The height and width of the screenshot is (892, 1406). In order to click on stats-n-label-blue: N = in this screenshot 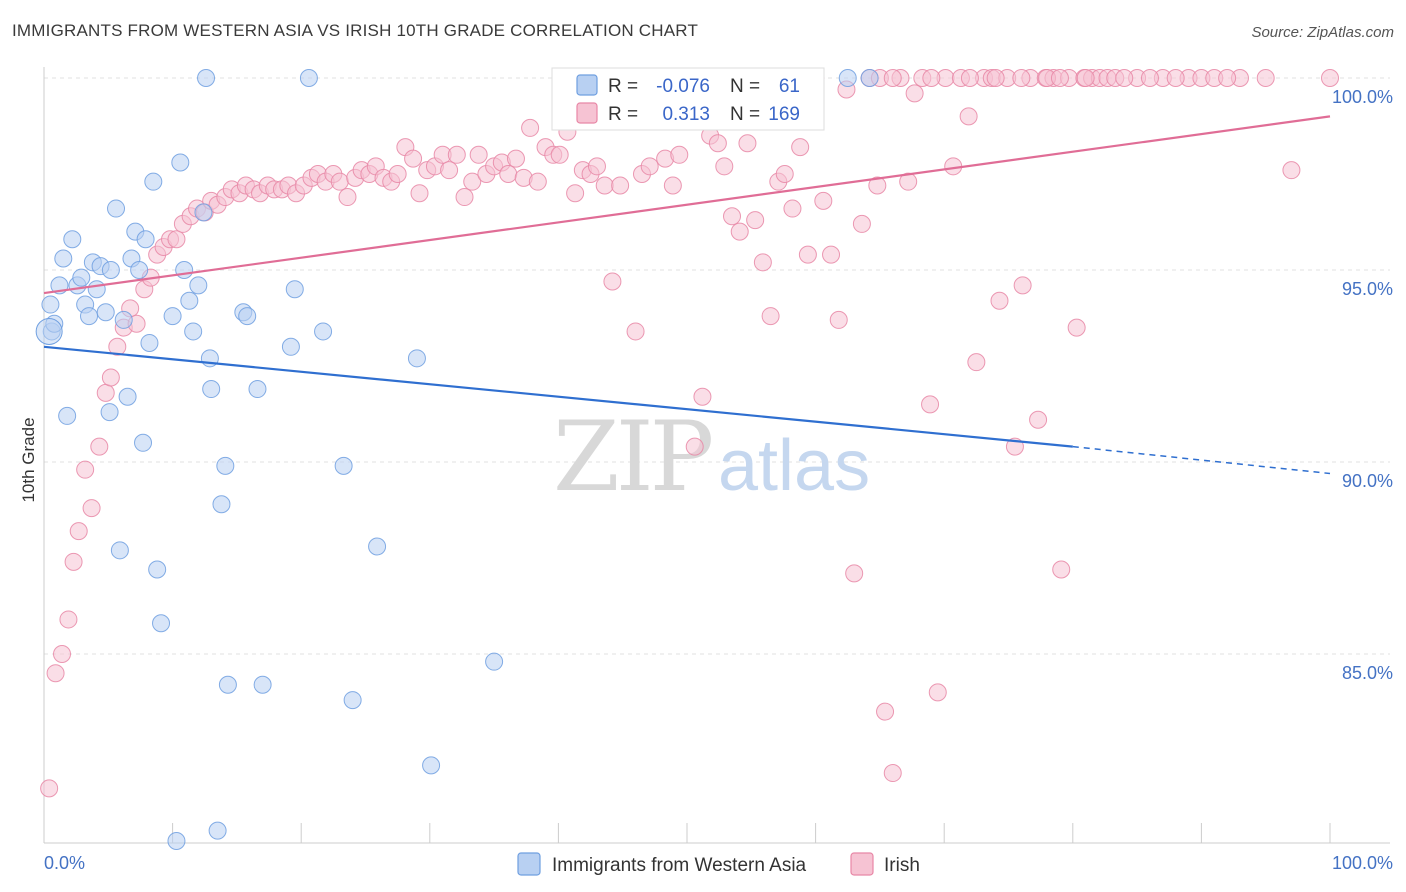, I will do `click(745, 86)`.